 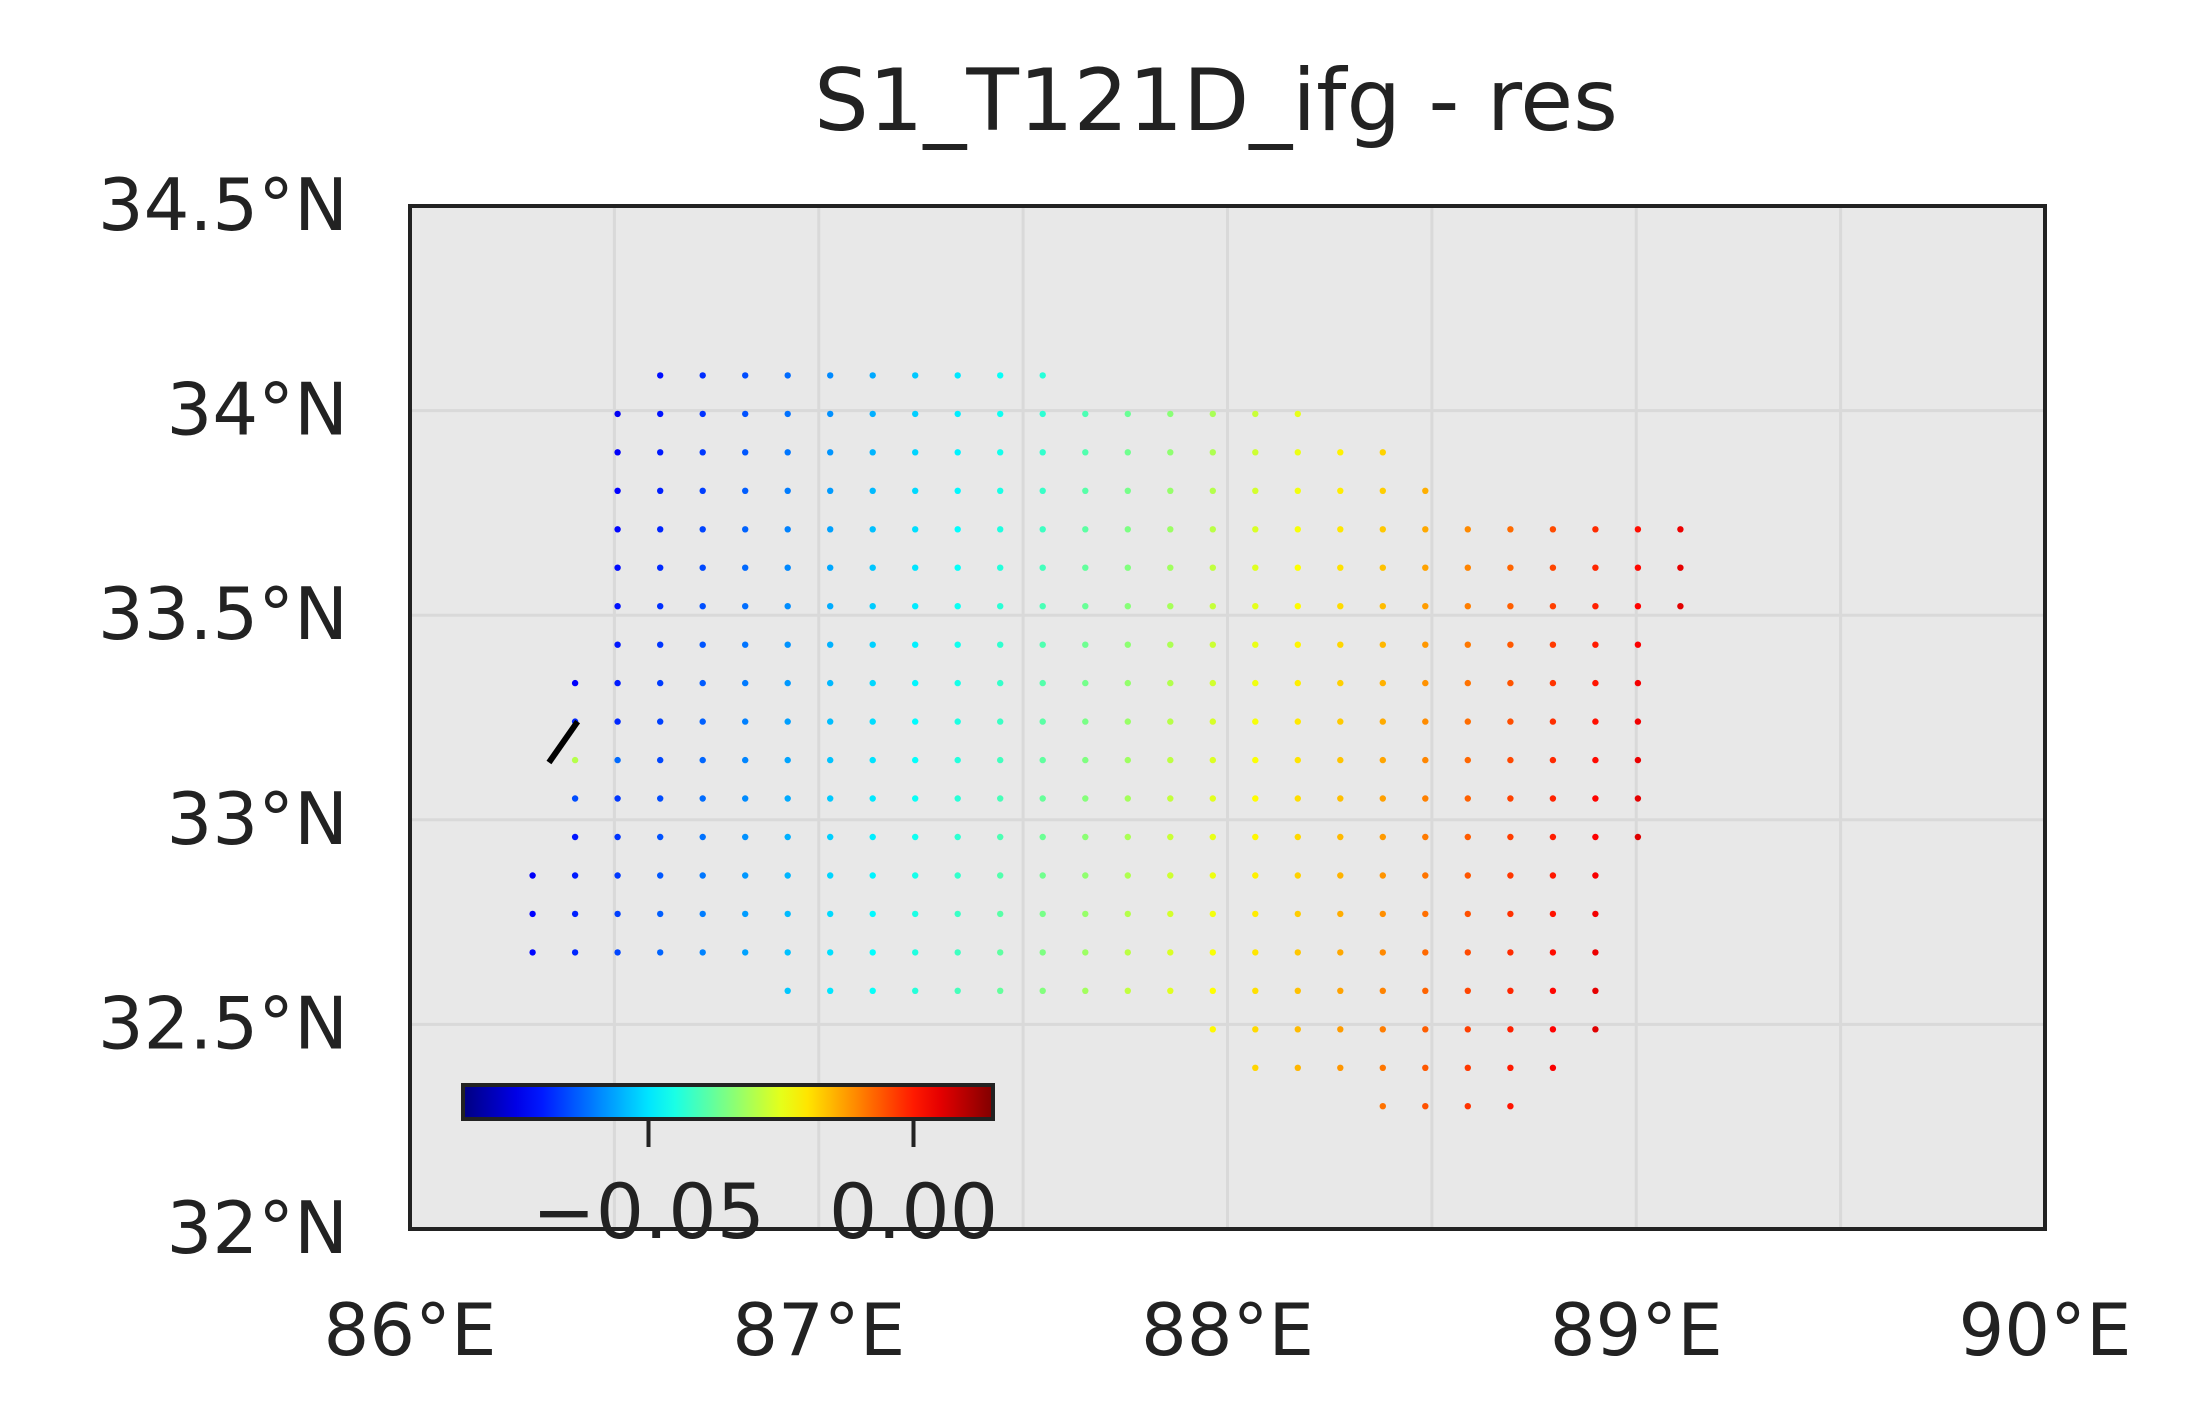 What do you see at coordinates (1227, 1330) in the screenshot?
I see `x-tick-label: 88°E` at bounding box center [1227, 1330].